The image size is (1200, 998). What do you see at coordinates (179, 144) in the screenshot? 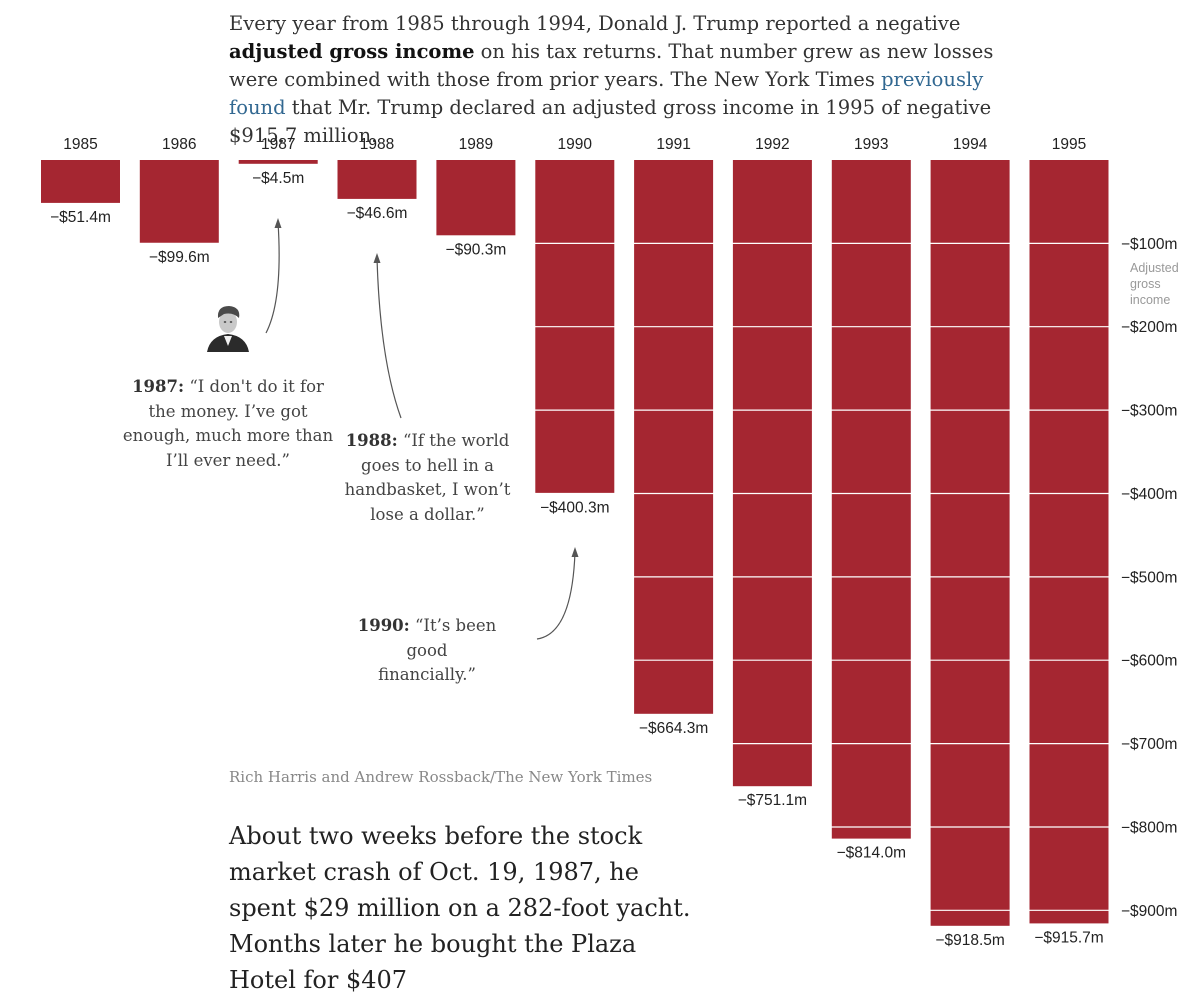
I see `year-label-1986: 1986` at bounding box center [179, 144].